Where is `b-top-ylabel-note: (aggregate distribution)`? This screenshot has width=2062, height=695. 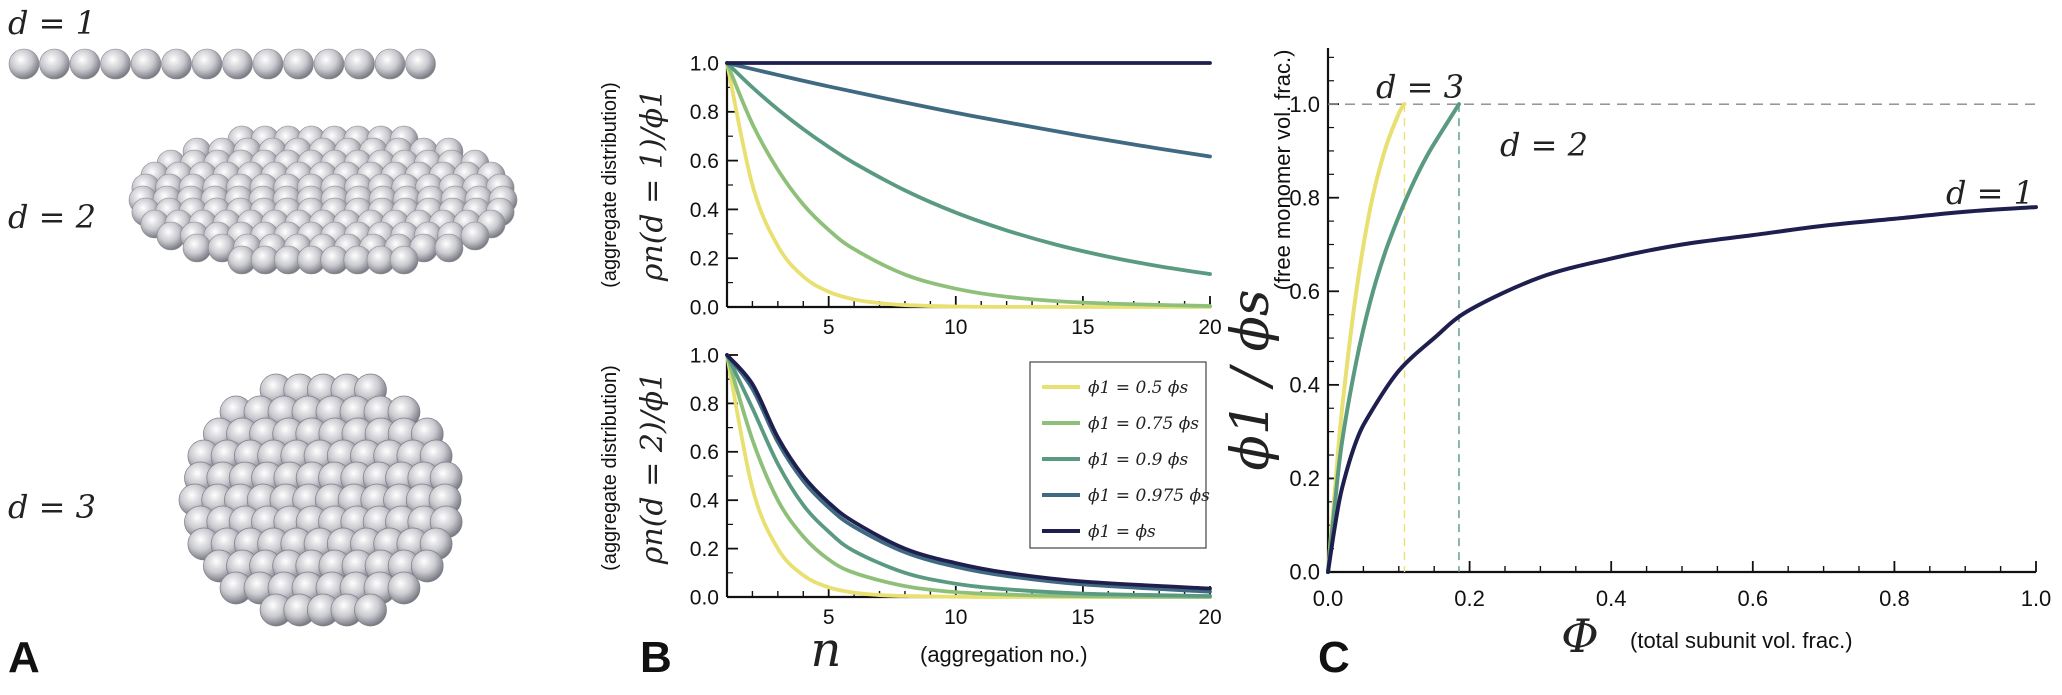 b-top-ylabel-note: (aggregate distribution) is located at coordinates (610, 185).